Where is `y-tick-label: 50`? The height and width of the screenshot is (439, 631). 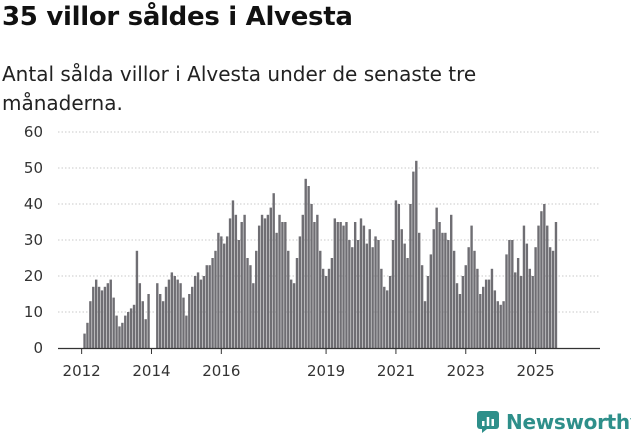
y-tick-label: 50 is located at coordinates (33, 168).